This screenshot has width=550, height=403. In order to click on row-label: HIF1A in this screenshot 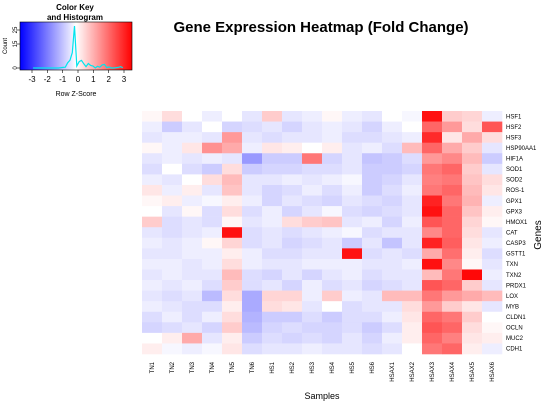, I will do `click(514, 160)`.